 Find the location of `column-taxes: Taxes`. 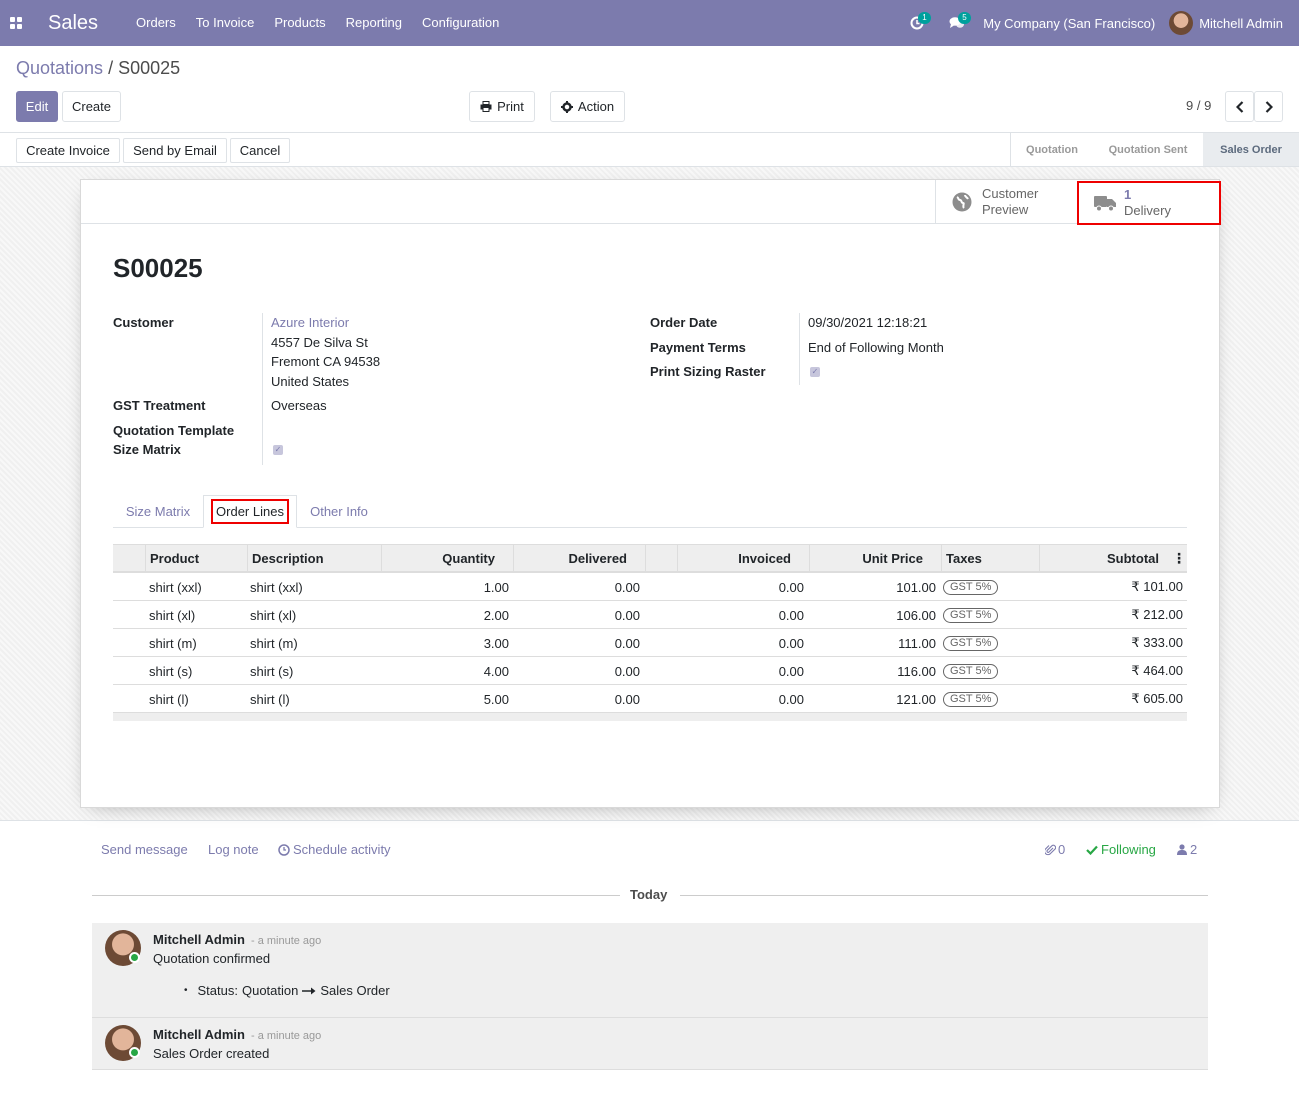

column-taxes: Taxes is located at coordinates (990, 558).